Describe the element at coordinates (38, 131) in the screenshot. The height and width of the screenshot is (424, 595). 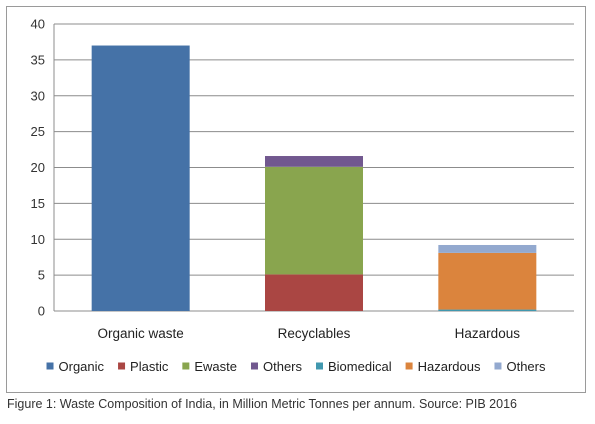
I see `y-tick-label: 25` at that location.